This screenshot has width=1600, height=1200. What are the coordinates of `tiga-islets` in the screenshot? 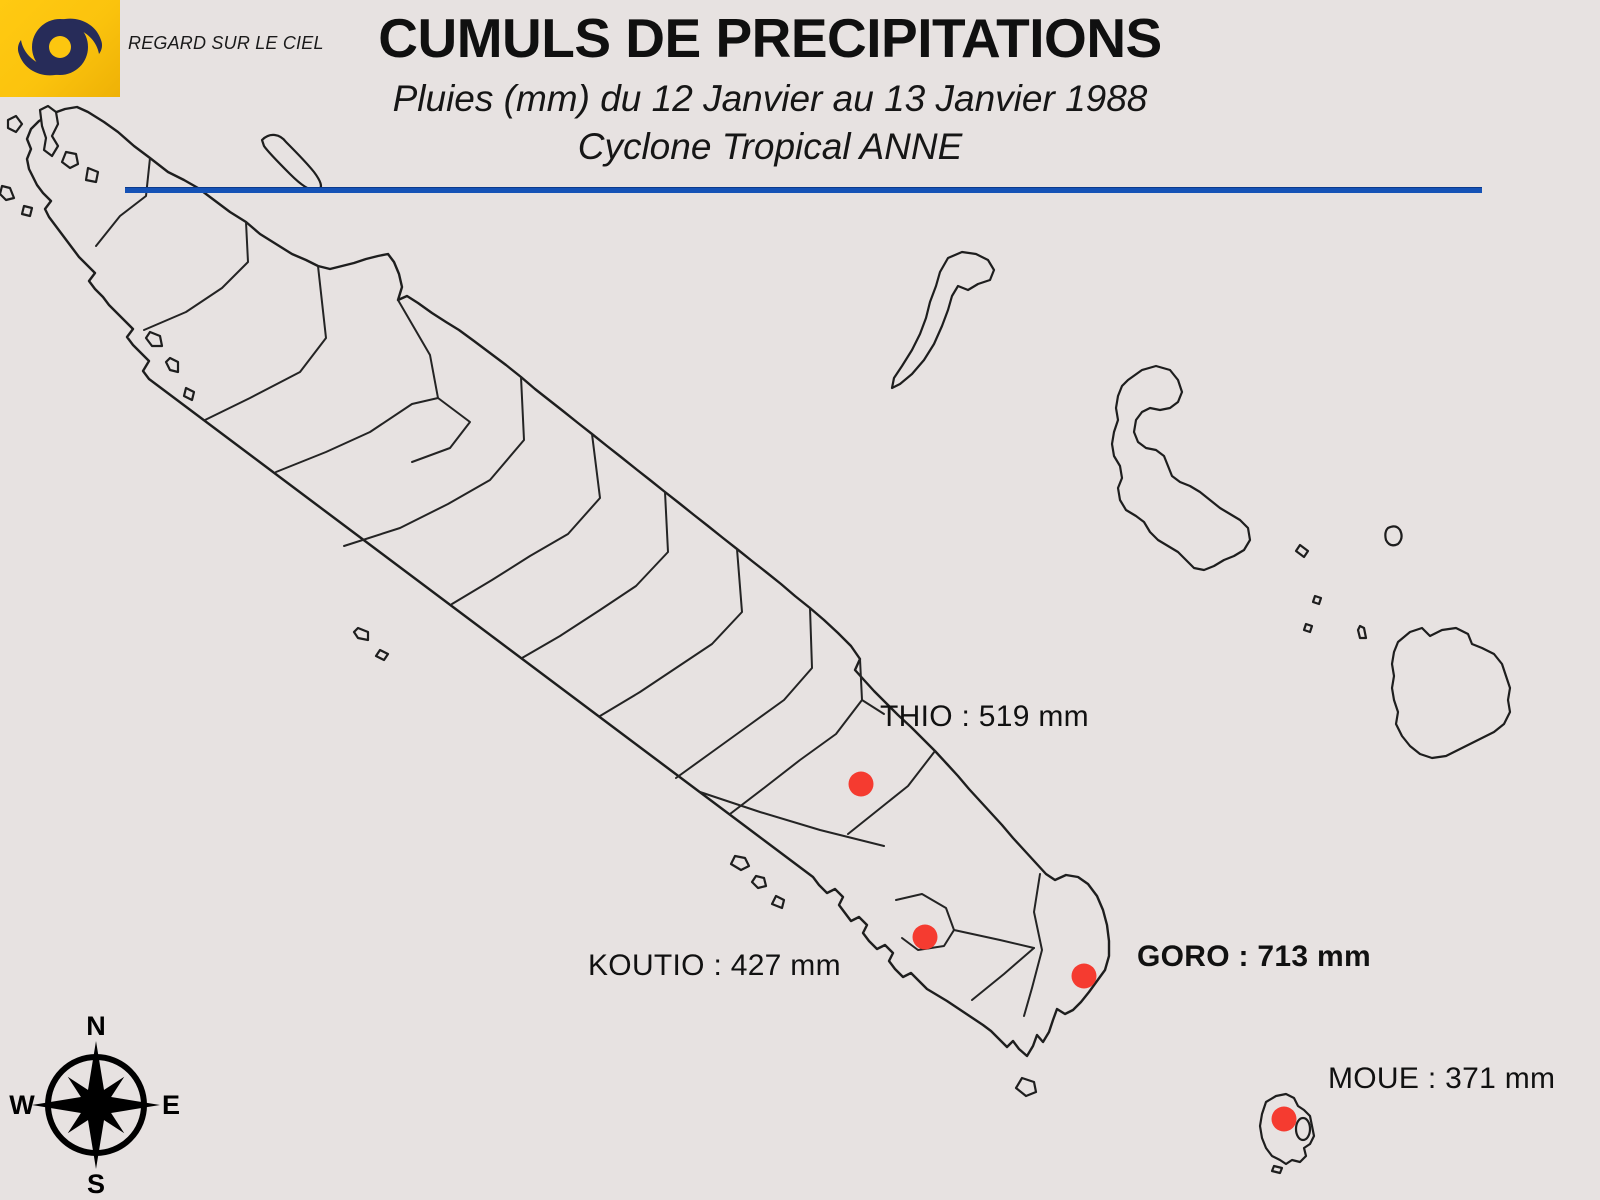 It's located at (1348, 582).